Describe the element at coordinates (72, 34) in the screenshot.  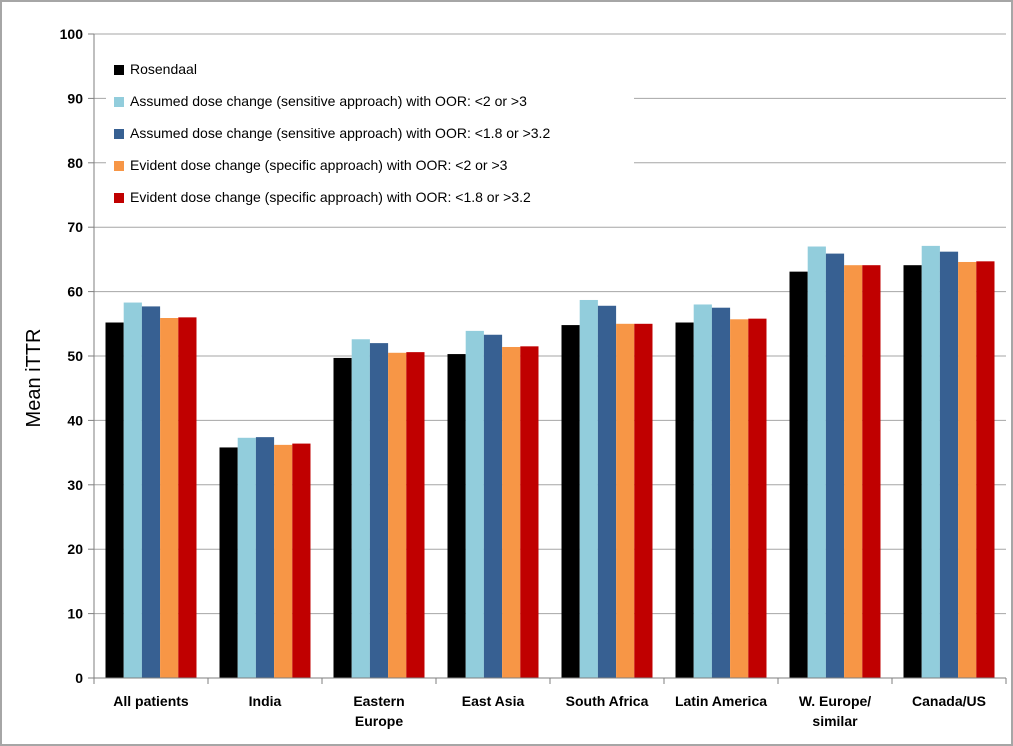
I see `y-tick-label: 100` at that location.